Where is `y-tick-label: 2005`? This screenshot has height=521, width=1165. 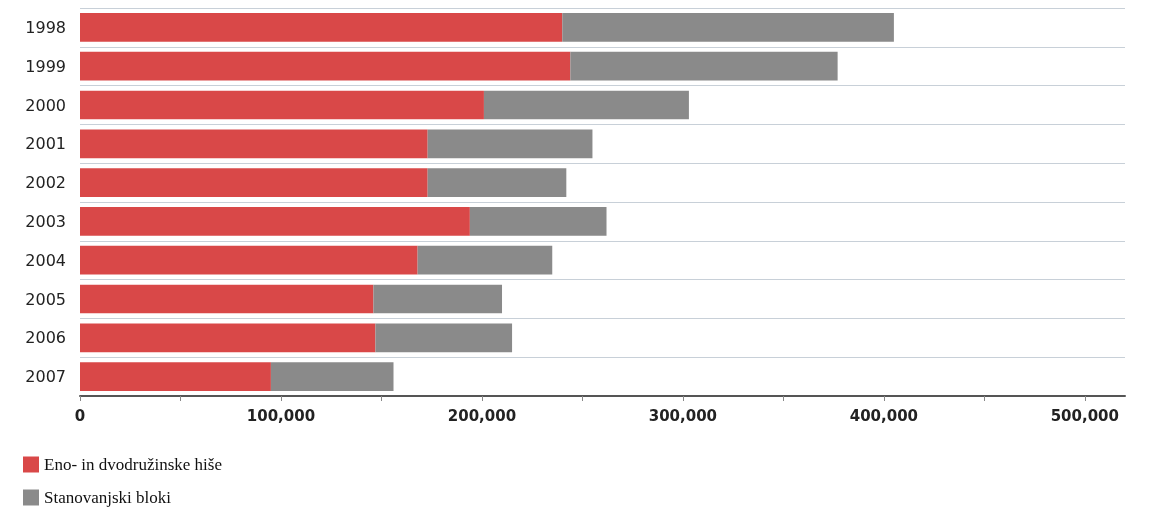
y-tick-label: 2005 is located at coordinates (45, 299).